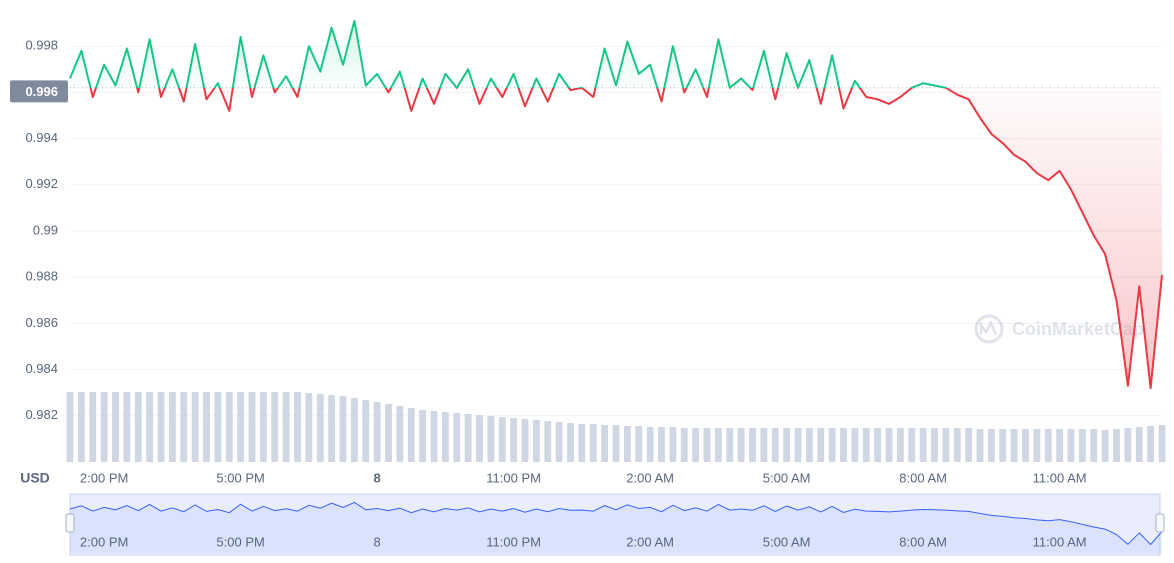 The height and width of the screenshot is (563, 1174). What do you see at coordinates (41, 45) in the screenshot?
I see `y-tick-label: 0.998` at bounding box center [41, 45].